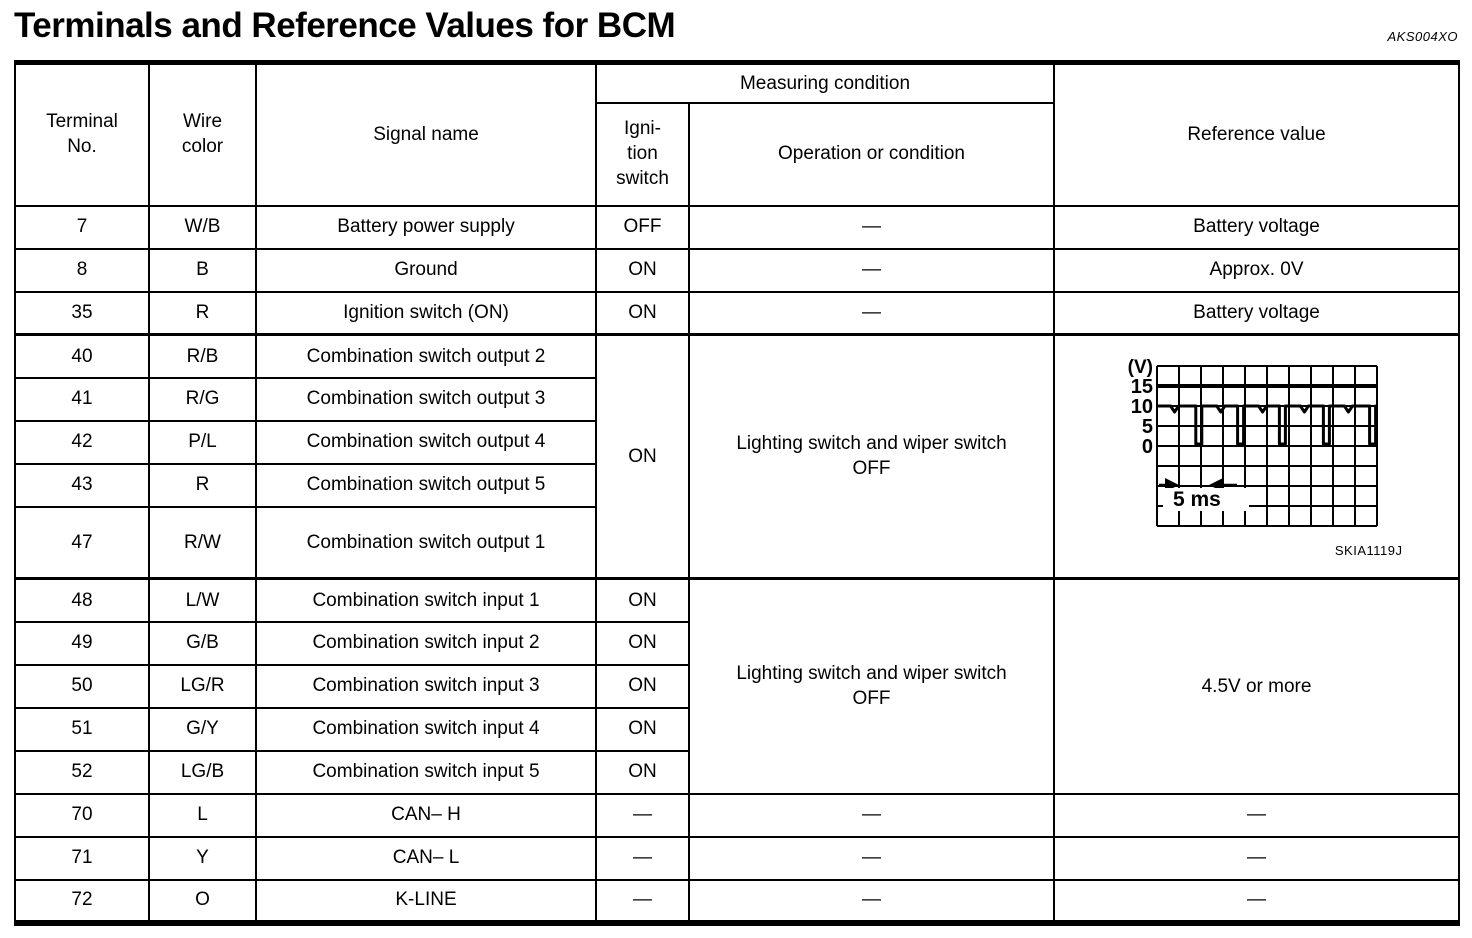 The width and height of the screenshot is (1472, 938). What do you see at coordinates (82, 399) in the screenshot?
I see `terminal-cell: 41` at bounding box center [82, 399].